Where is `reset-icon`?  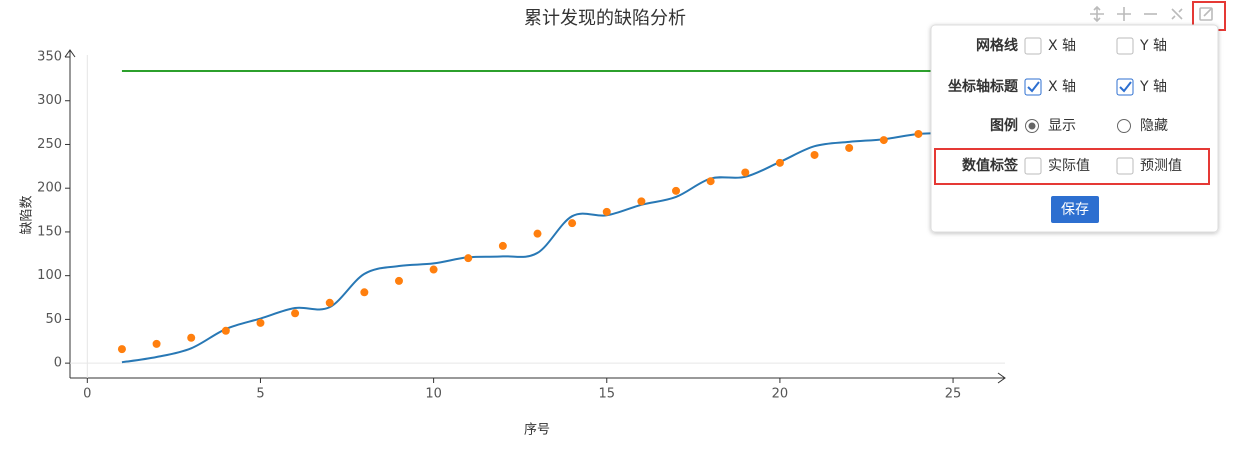 reset-icon is located at coordinates (1177, 14).